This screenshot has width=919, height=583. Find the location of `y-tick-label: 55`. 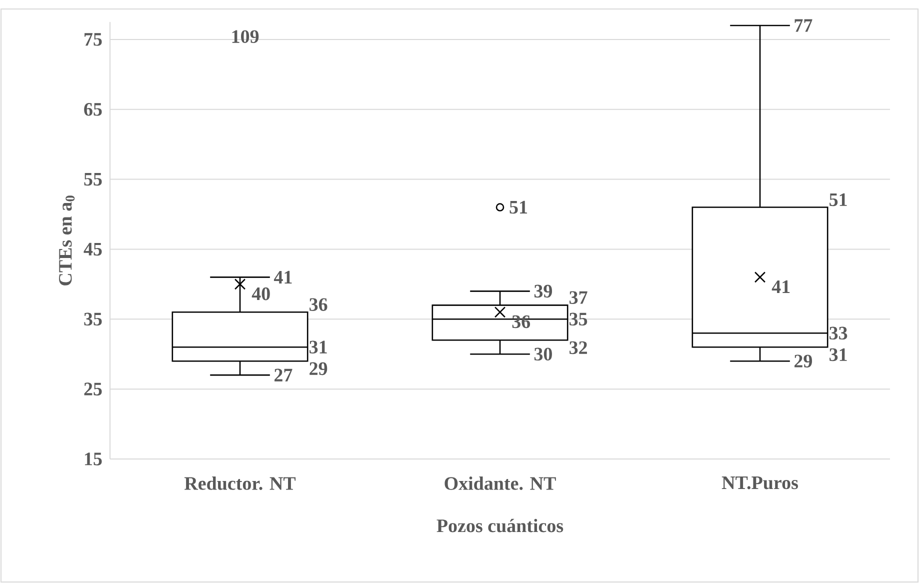

y-tick-label: 55 is located at coordinates (93, 179).